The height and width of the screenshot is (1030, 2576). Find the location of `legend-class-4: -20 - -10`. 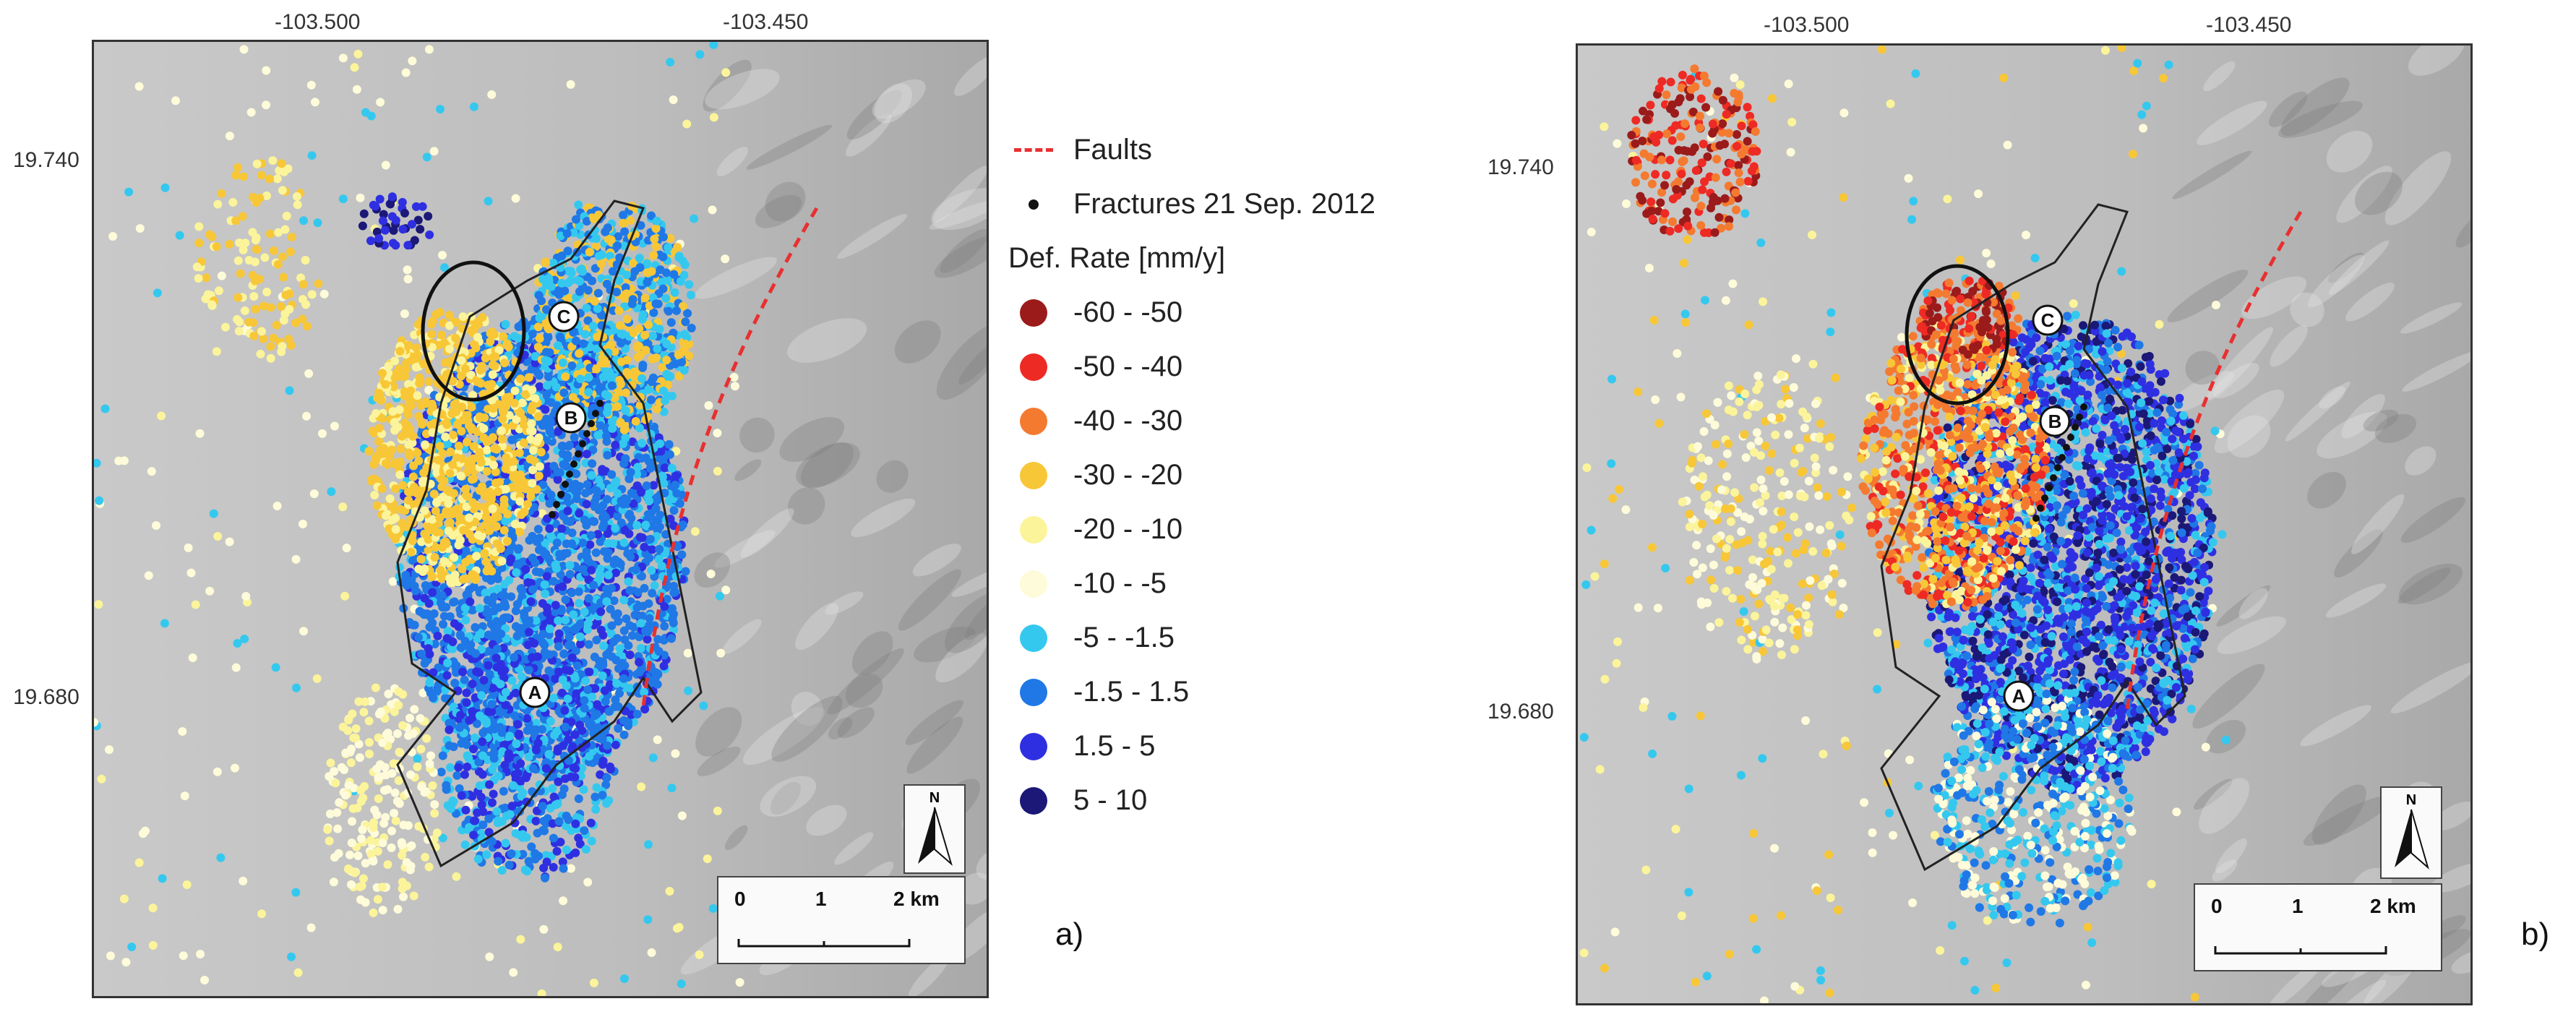

legend-class-4: -20 - -10 is located at coordinates (1232, 529).